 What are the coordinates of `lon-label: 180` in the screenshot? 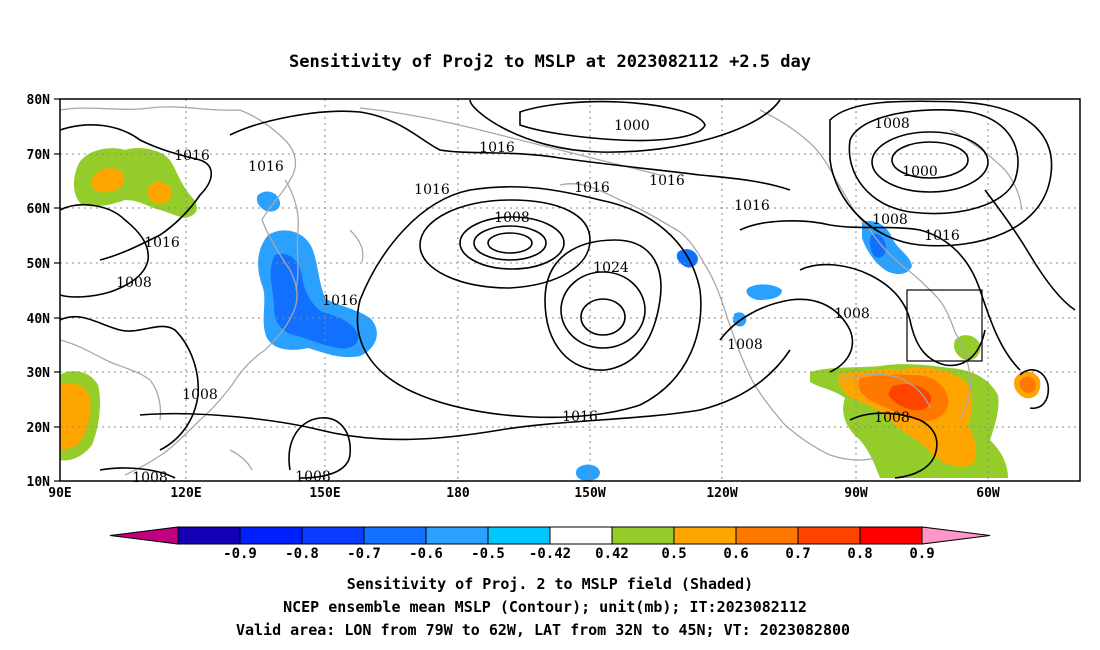 It's located at (458, 493).